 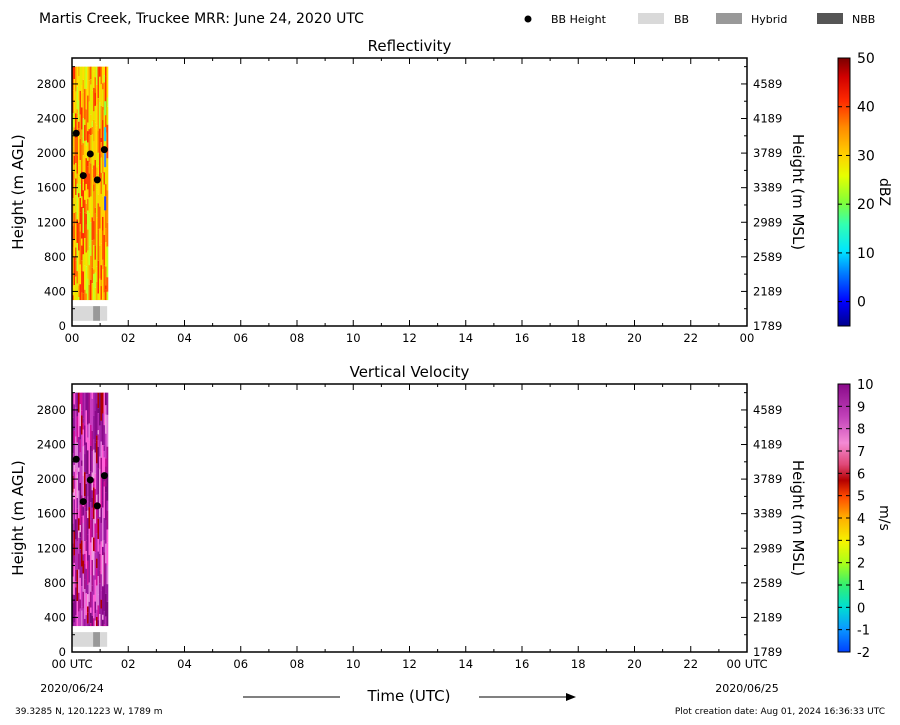 I want to click on colorbar-tick-label: 6, so click(x=861, y=474).